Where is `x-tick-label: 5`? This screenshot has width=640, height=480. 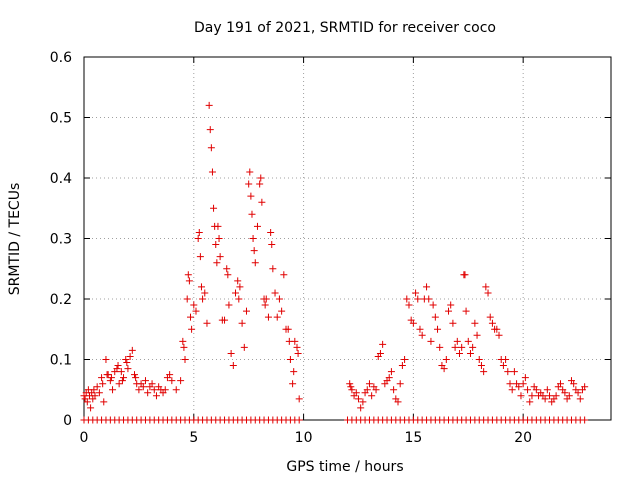
x-tick-label: 5 is located at coordinates (193, 438).